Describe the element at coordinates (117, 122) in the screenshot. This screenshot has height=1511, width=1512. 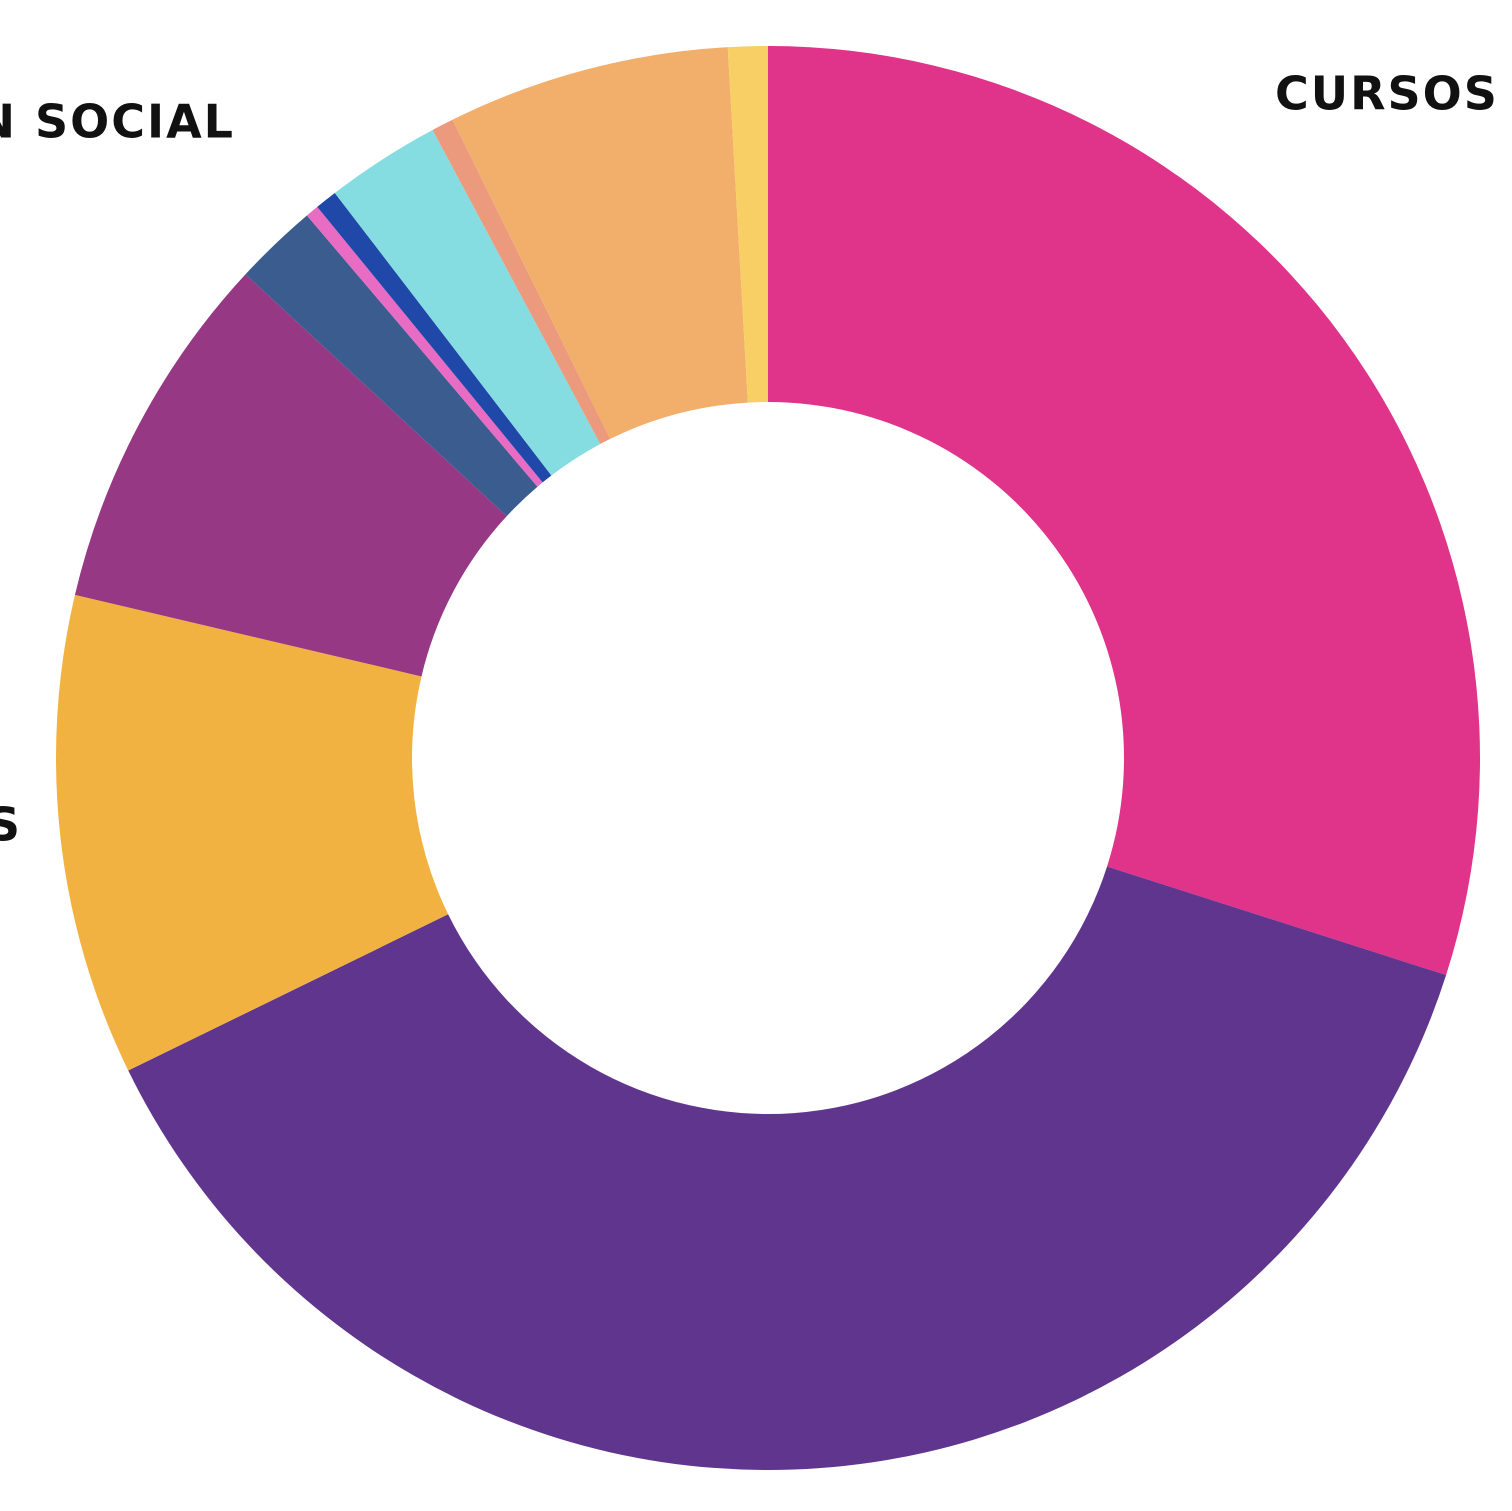
I see `slice-label: N SOCIAL` at that location.